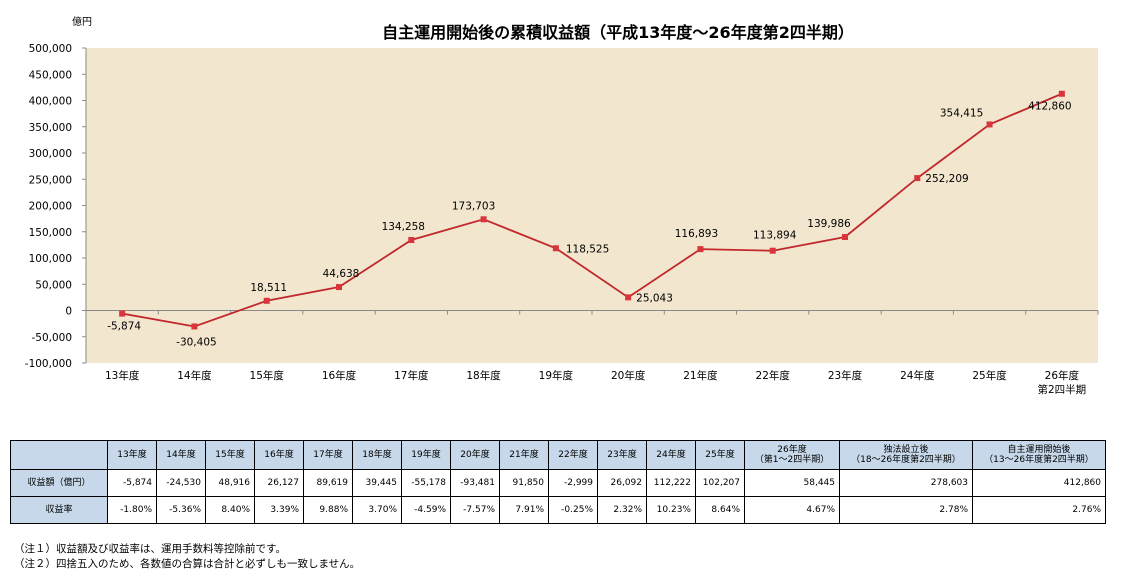  I want to click on table-cell: -7.57%, so click(475, 510).